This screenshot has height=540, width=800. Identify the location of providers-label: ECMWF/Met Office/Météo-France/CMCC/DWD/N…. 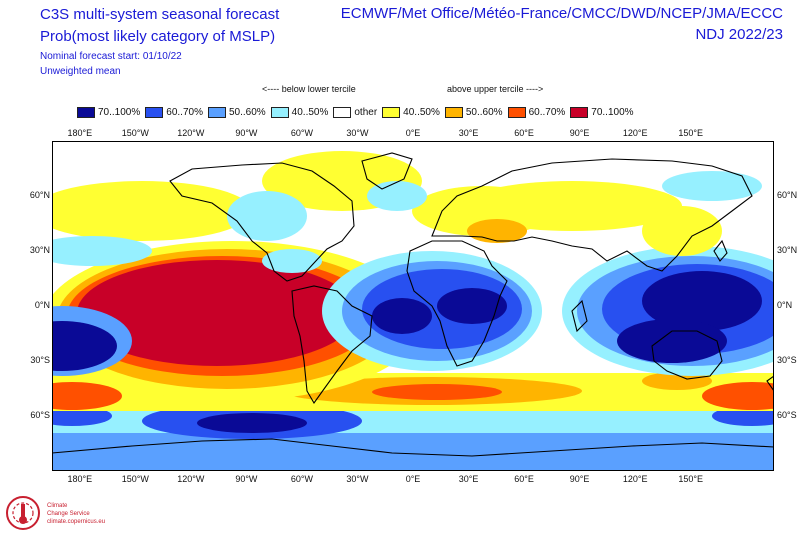
(561, 13).